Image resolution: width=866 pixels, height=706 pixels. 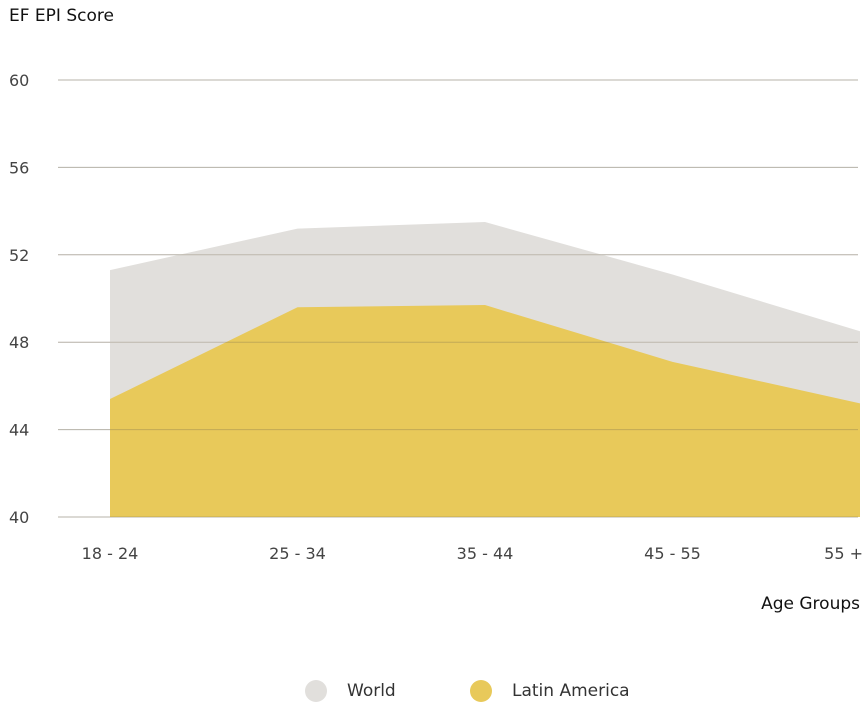 What do you see at coordinates (485, 553) in the screenshot?
I see `x-tick-label: 35 - 44` at bounding box center [485, 553].